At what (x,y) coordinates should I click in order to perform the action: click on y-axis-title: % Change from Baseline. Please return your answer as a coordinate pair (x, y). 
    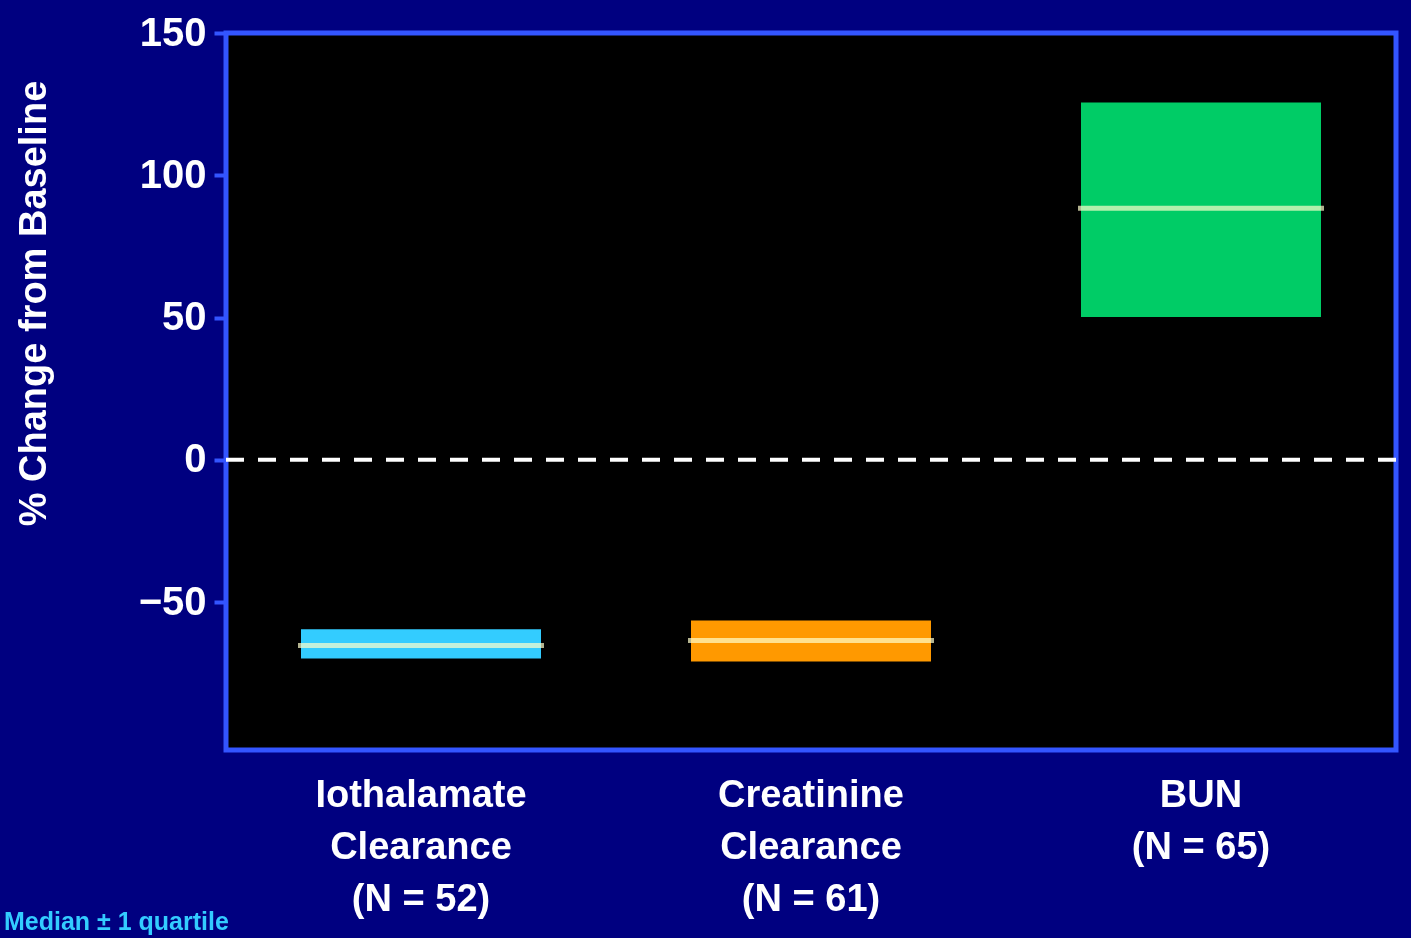
    Looking at the image, I should click on (32, 303).